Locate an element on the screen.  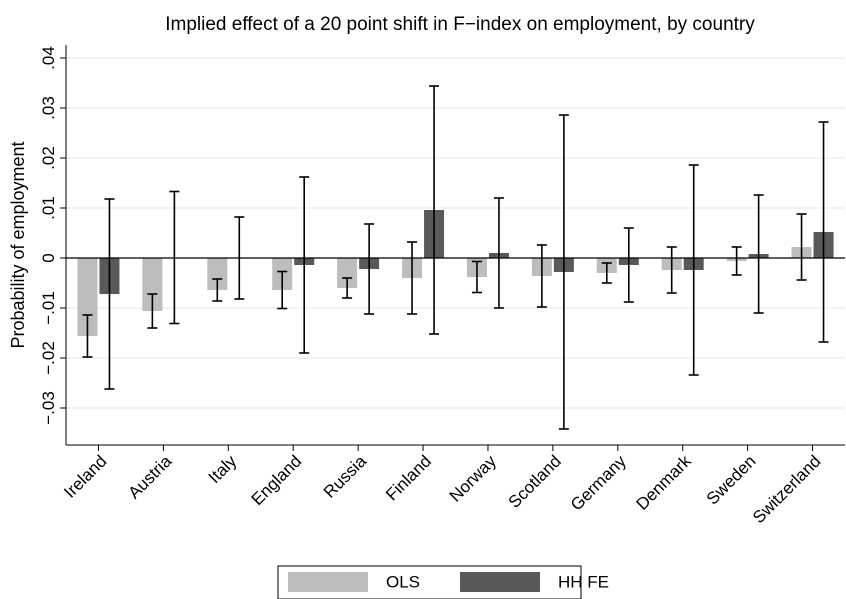
legend-label: OLS is located at coordinates (403, 581).